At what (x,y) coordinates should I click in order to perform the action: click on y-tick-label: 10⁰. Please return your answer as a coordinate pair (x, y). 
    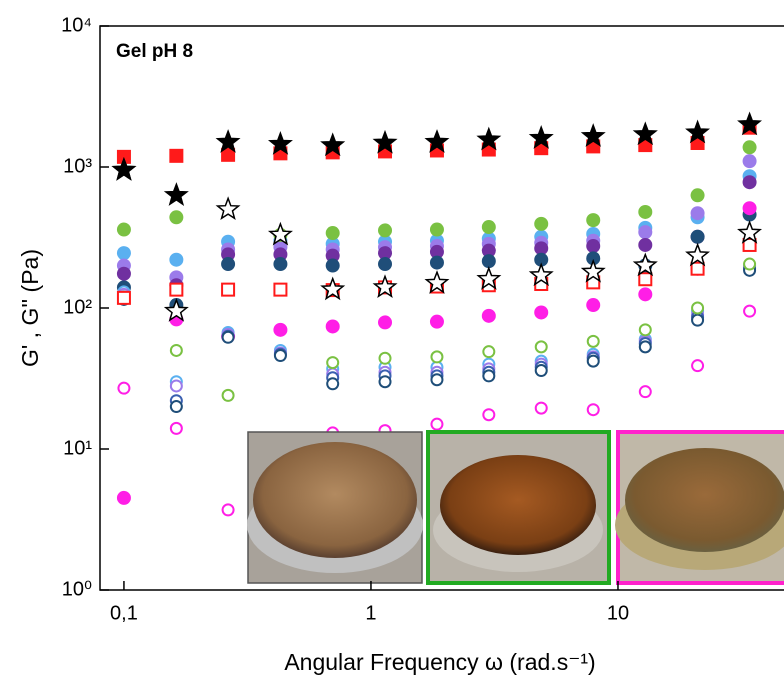
    Looking at the image, I should click on (77, 589).